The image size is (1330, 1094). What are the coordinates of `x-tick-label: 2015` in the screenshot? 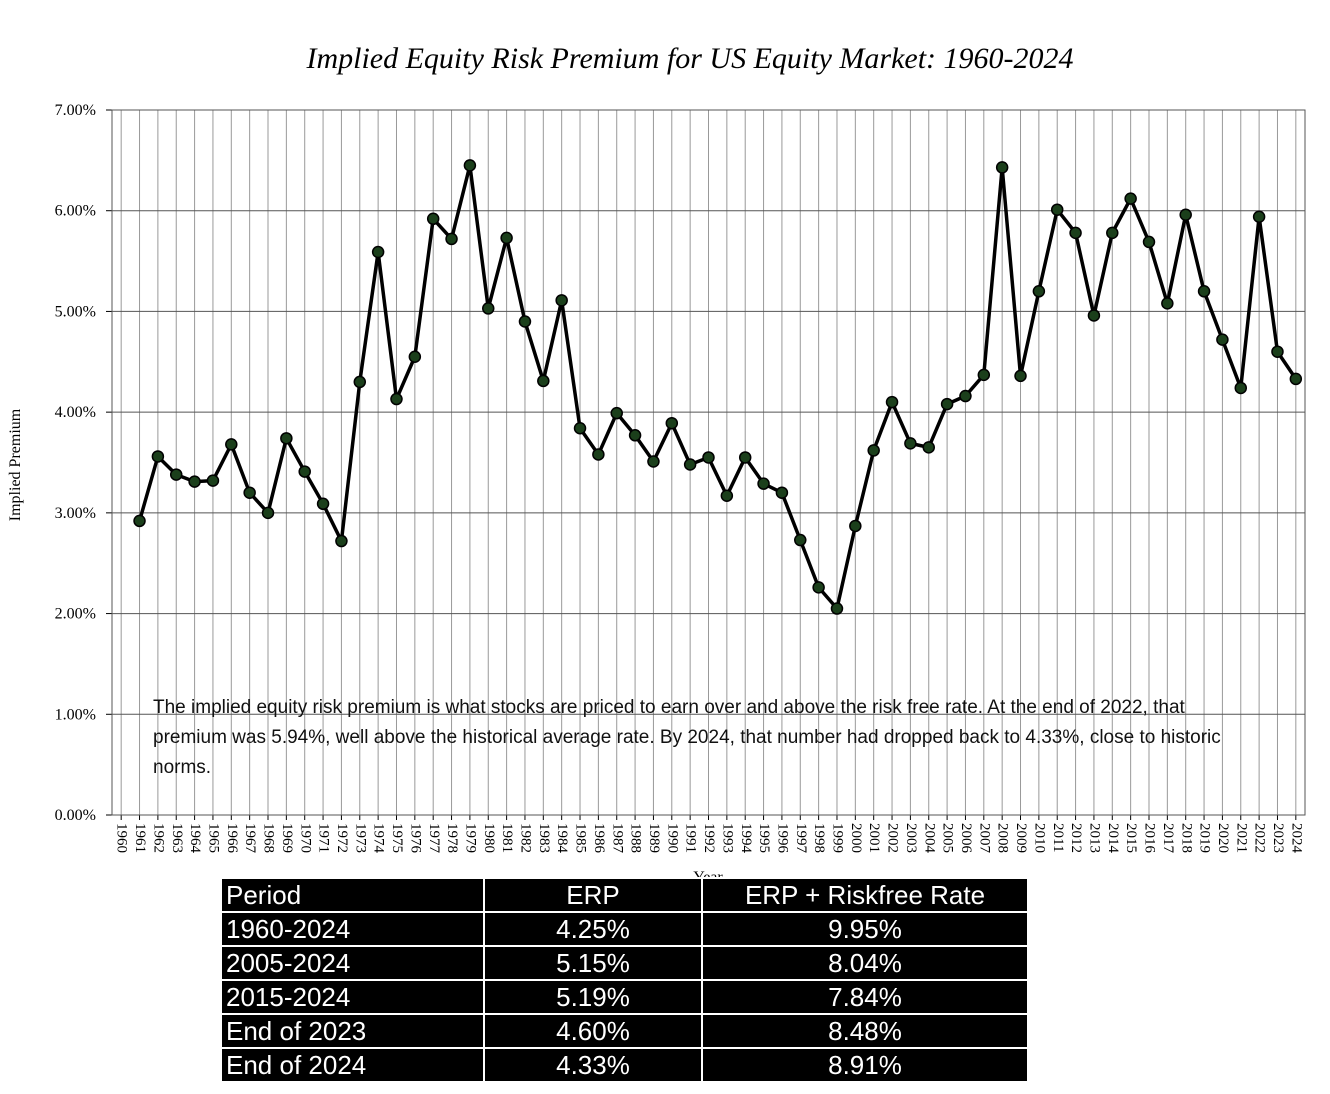 It's located at (1131, 838).